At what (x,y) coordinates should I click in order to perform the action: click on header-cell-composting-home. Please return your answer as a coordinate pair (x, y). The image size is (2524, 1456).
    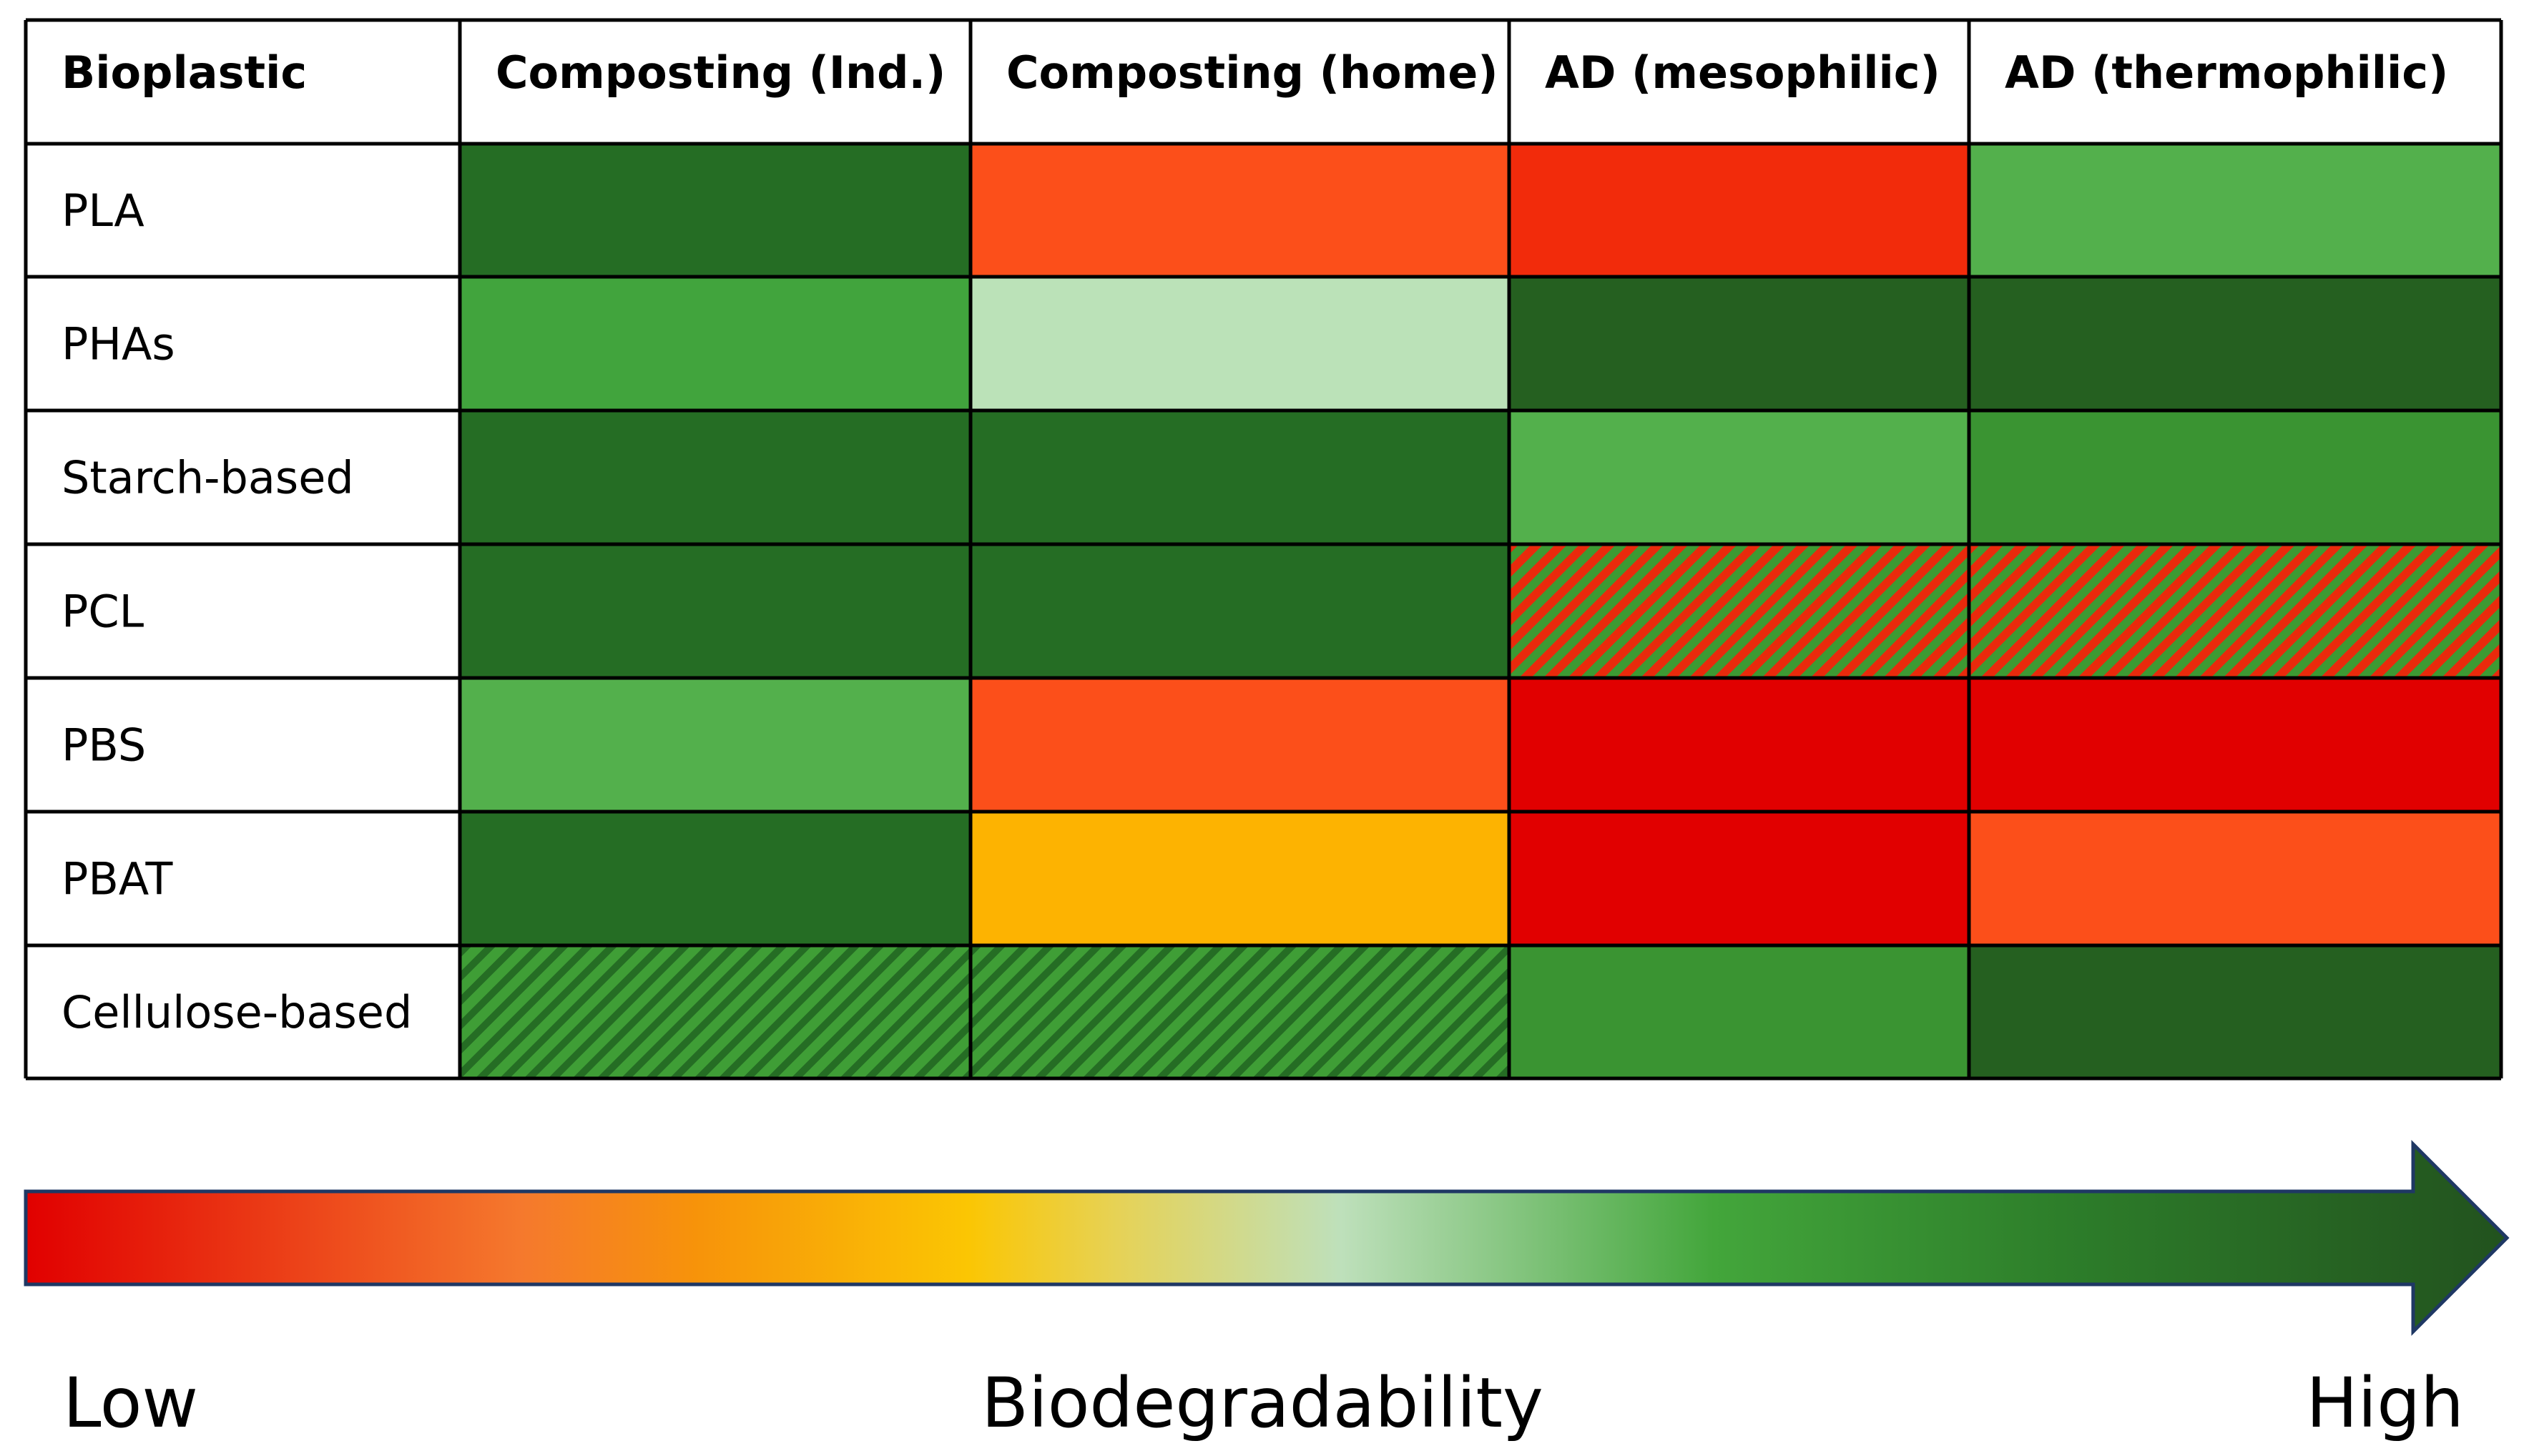
    Looking at the image, I should click on (1240, 82).